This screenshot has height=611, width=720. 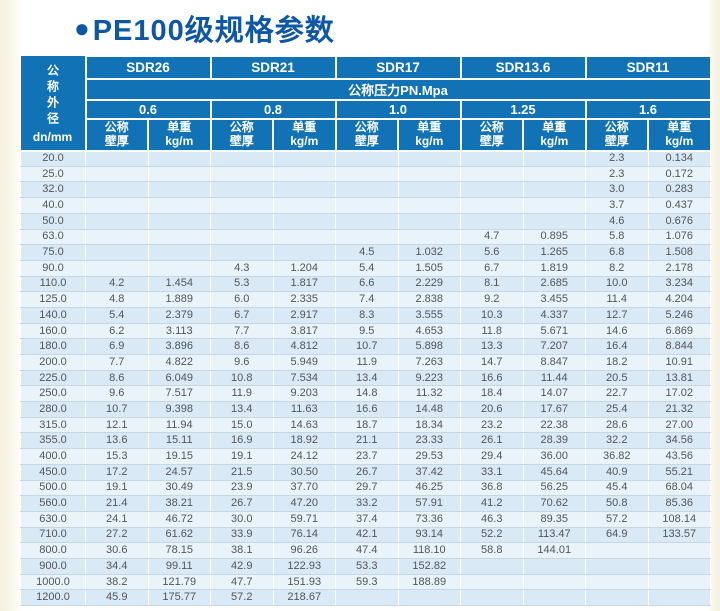 What do you see at coordinates (617, 331) in the screenshot?
I see `value-cell: 14.6` at bounding box center [617, 331].